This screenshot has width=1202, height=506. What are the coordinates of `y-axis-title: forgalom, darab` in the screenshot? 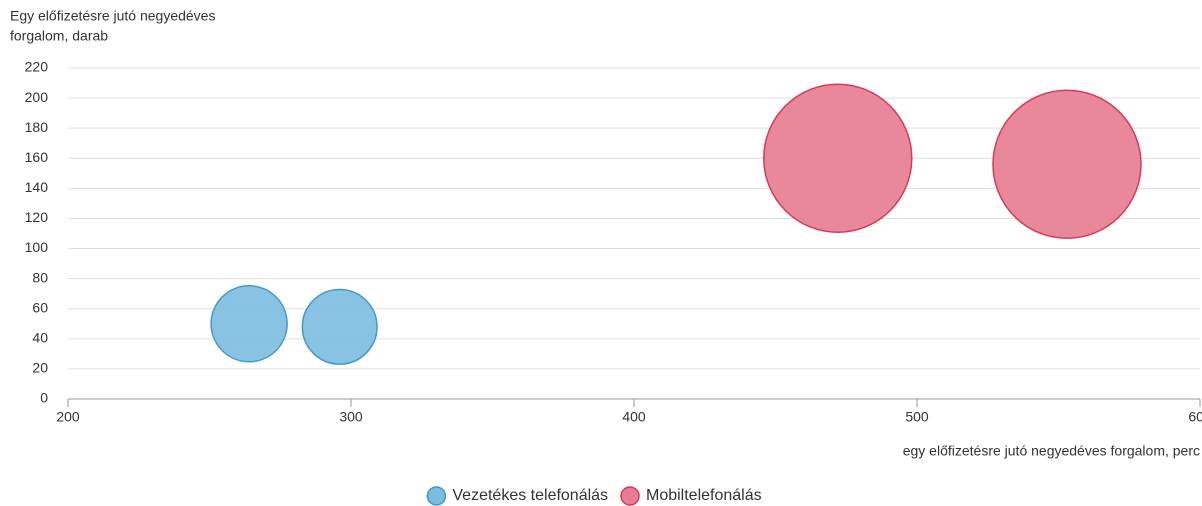 It's located at (59, 36).